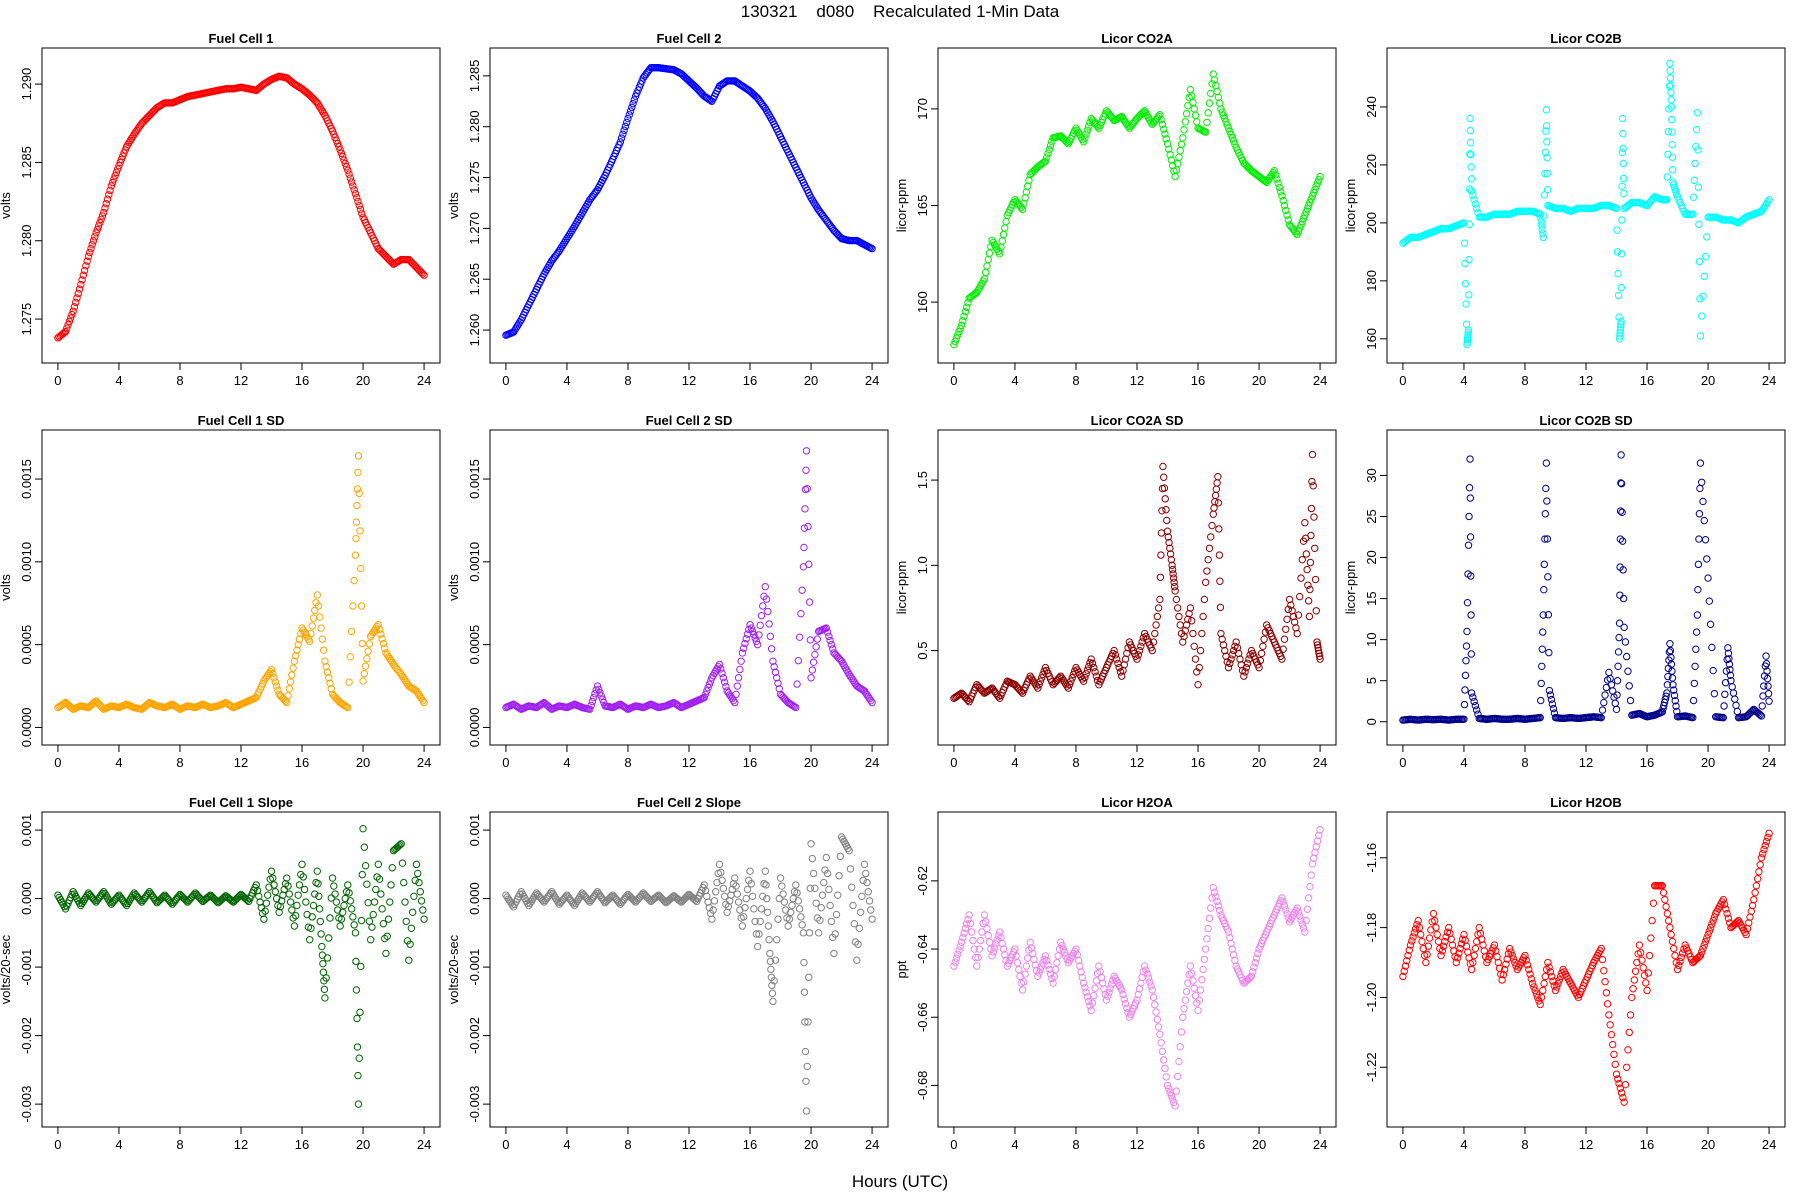 The image size is (1800, 1200). Describe the element at coordinates (241, 762) in the screenshot. I see `x-tick-label: 12` at that location.